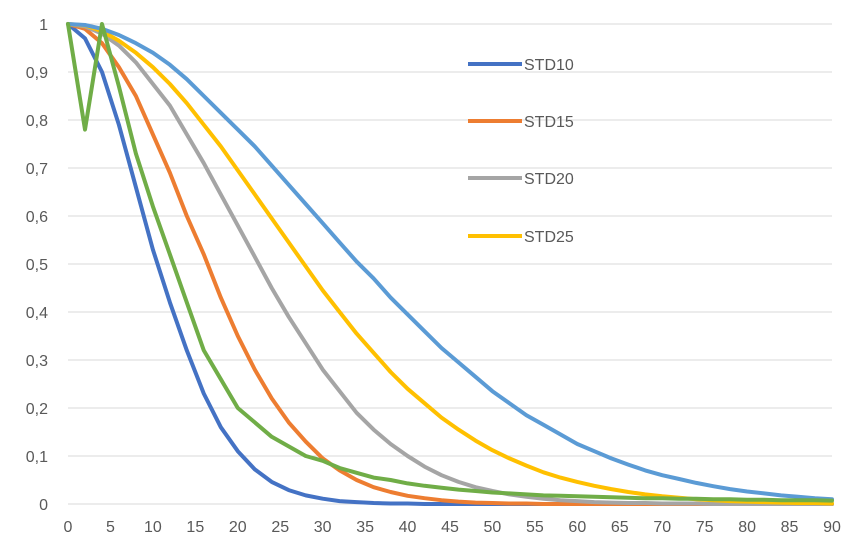  I want to click on x-tick-label: 70, so click(662, 527).